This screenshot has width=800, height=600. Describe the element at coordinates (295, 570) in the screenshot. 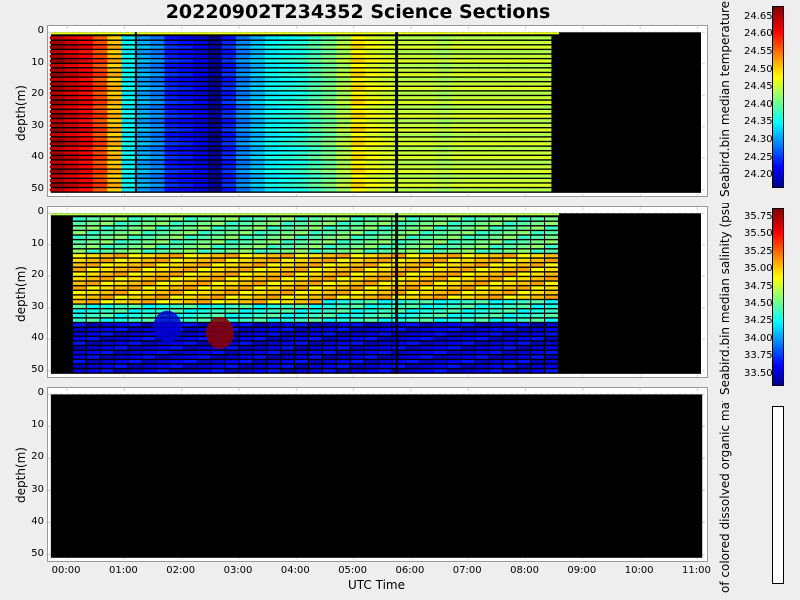

I see `x-tick-label: 04:00` at that location.